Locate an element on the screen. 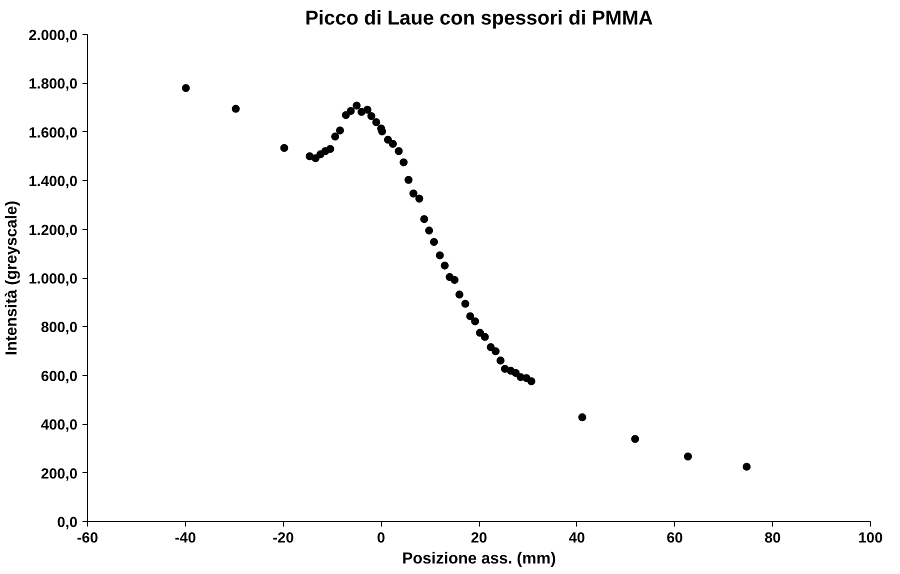  x-tick-label: -40 is located at coordinates (185, 538).